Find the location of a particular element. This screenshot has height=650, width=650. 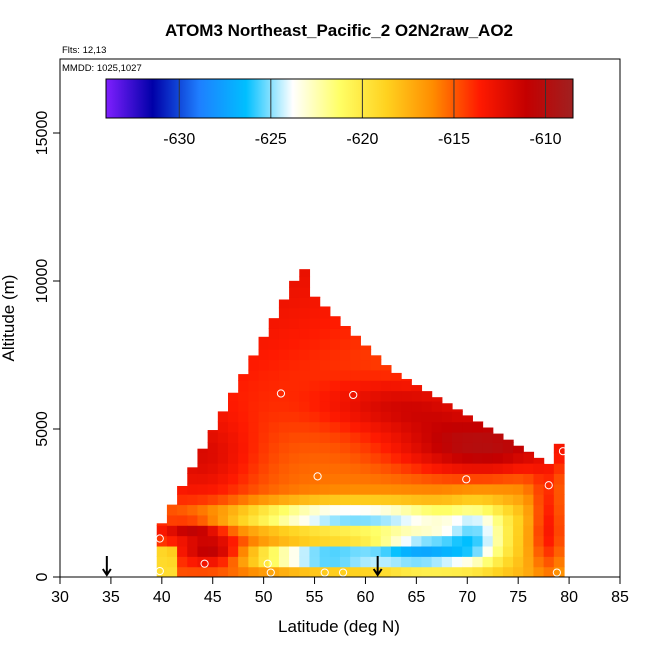

x-tick-label: 80 is located at coordinates (569, 597).